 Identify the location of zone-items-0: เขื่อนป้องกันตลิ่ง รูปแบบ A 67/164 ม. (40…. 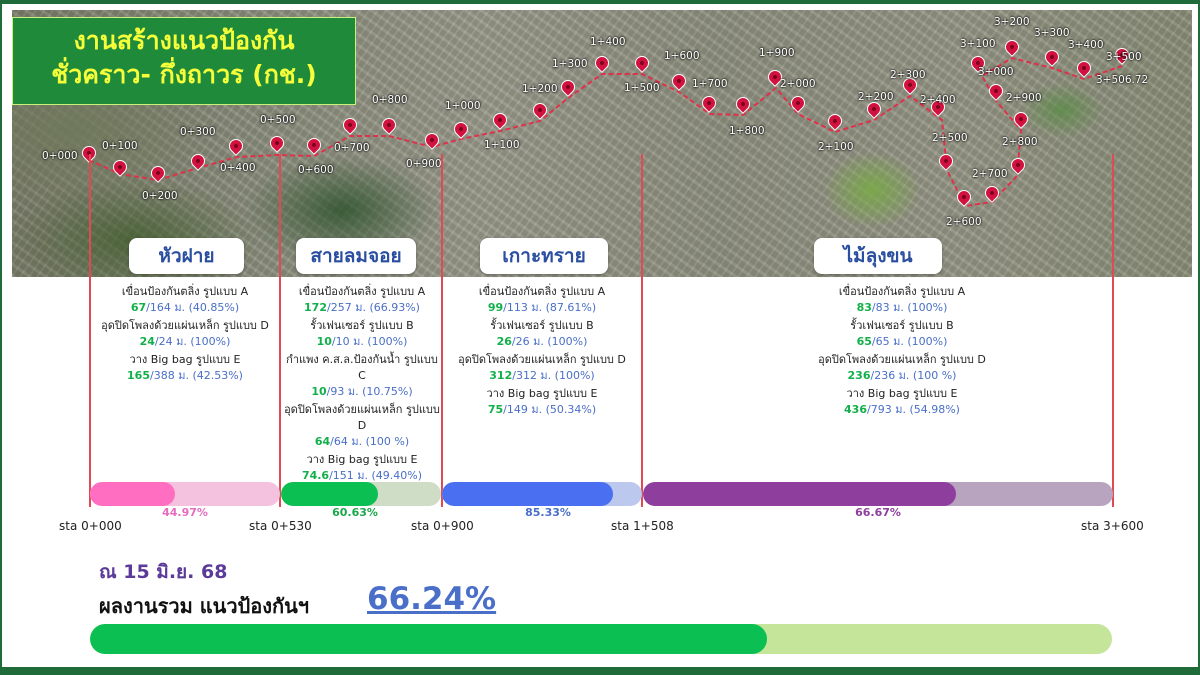
(185, 335).